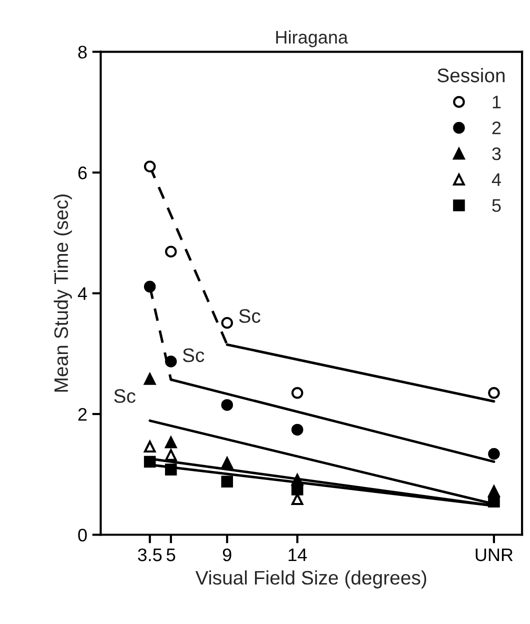  What do you see at coordinates (496, 153) in the screenshot?
I see `legend-label: 3` at bounding box center [496, 153].